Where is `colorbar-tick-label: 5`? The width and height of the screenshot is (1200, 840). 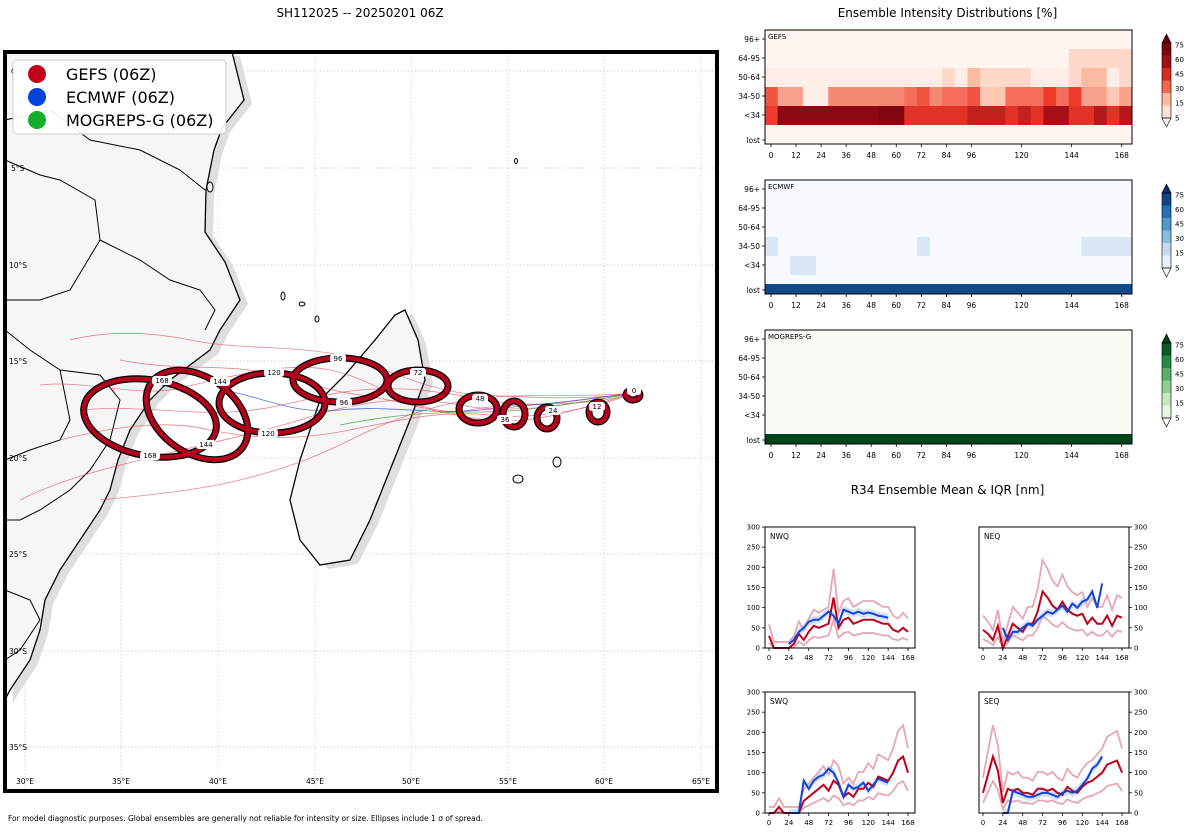
colorbar-tick-label: 5 is located at coordinates (1177, 418).